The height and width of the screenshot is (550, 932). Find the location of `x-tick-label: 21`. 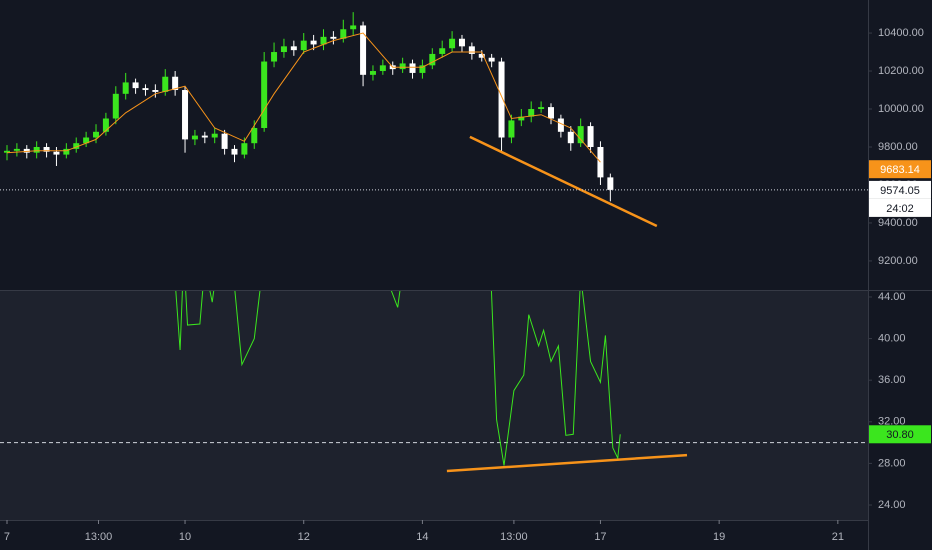

x-tick-label: 21 is located at coordinates (838, 537).